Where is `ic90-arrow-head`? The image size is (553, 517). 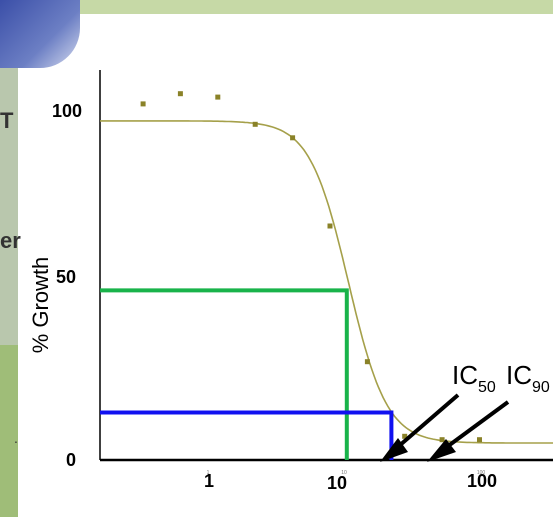
ic90-arrow-head is located at coordinates (441, 450).